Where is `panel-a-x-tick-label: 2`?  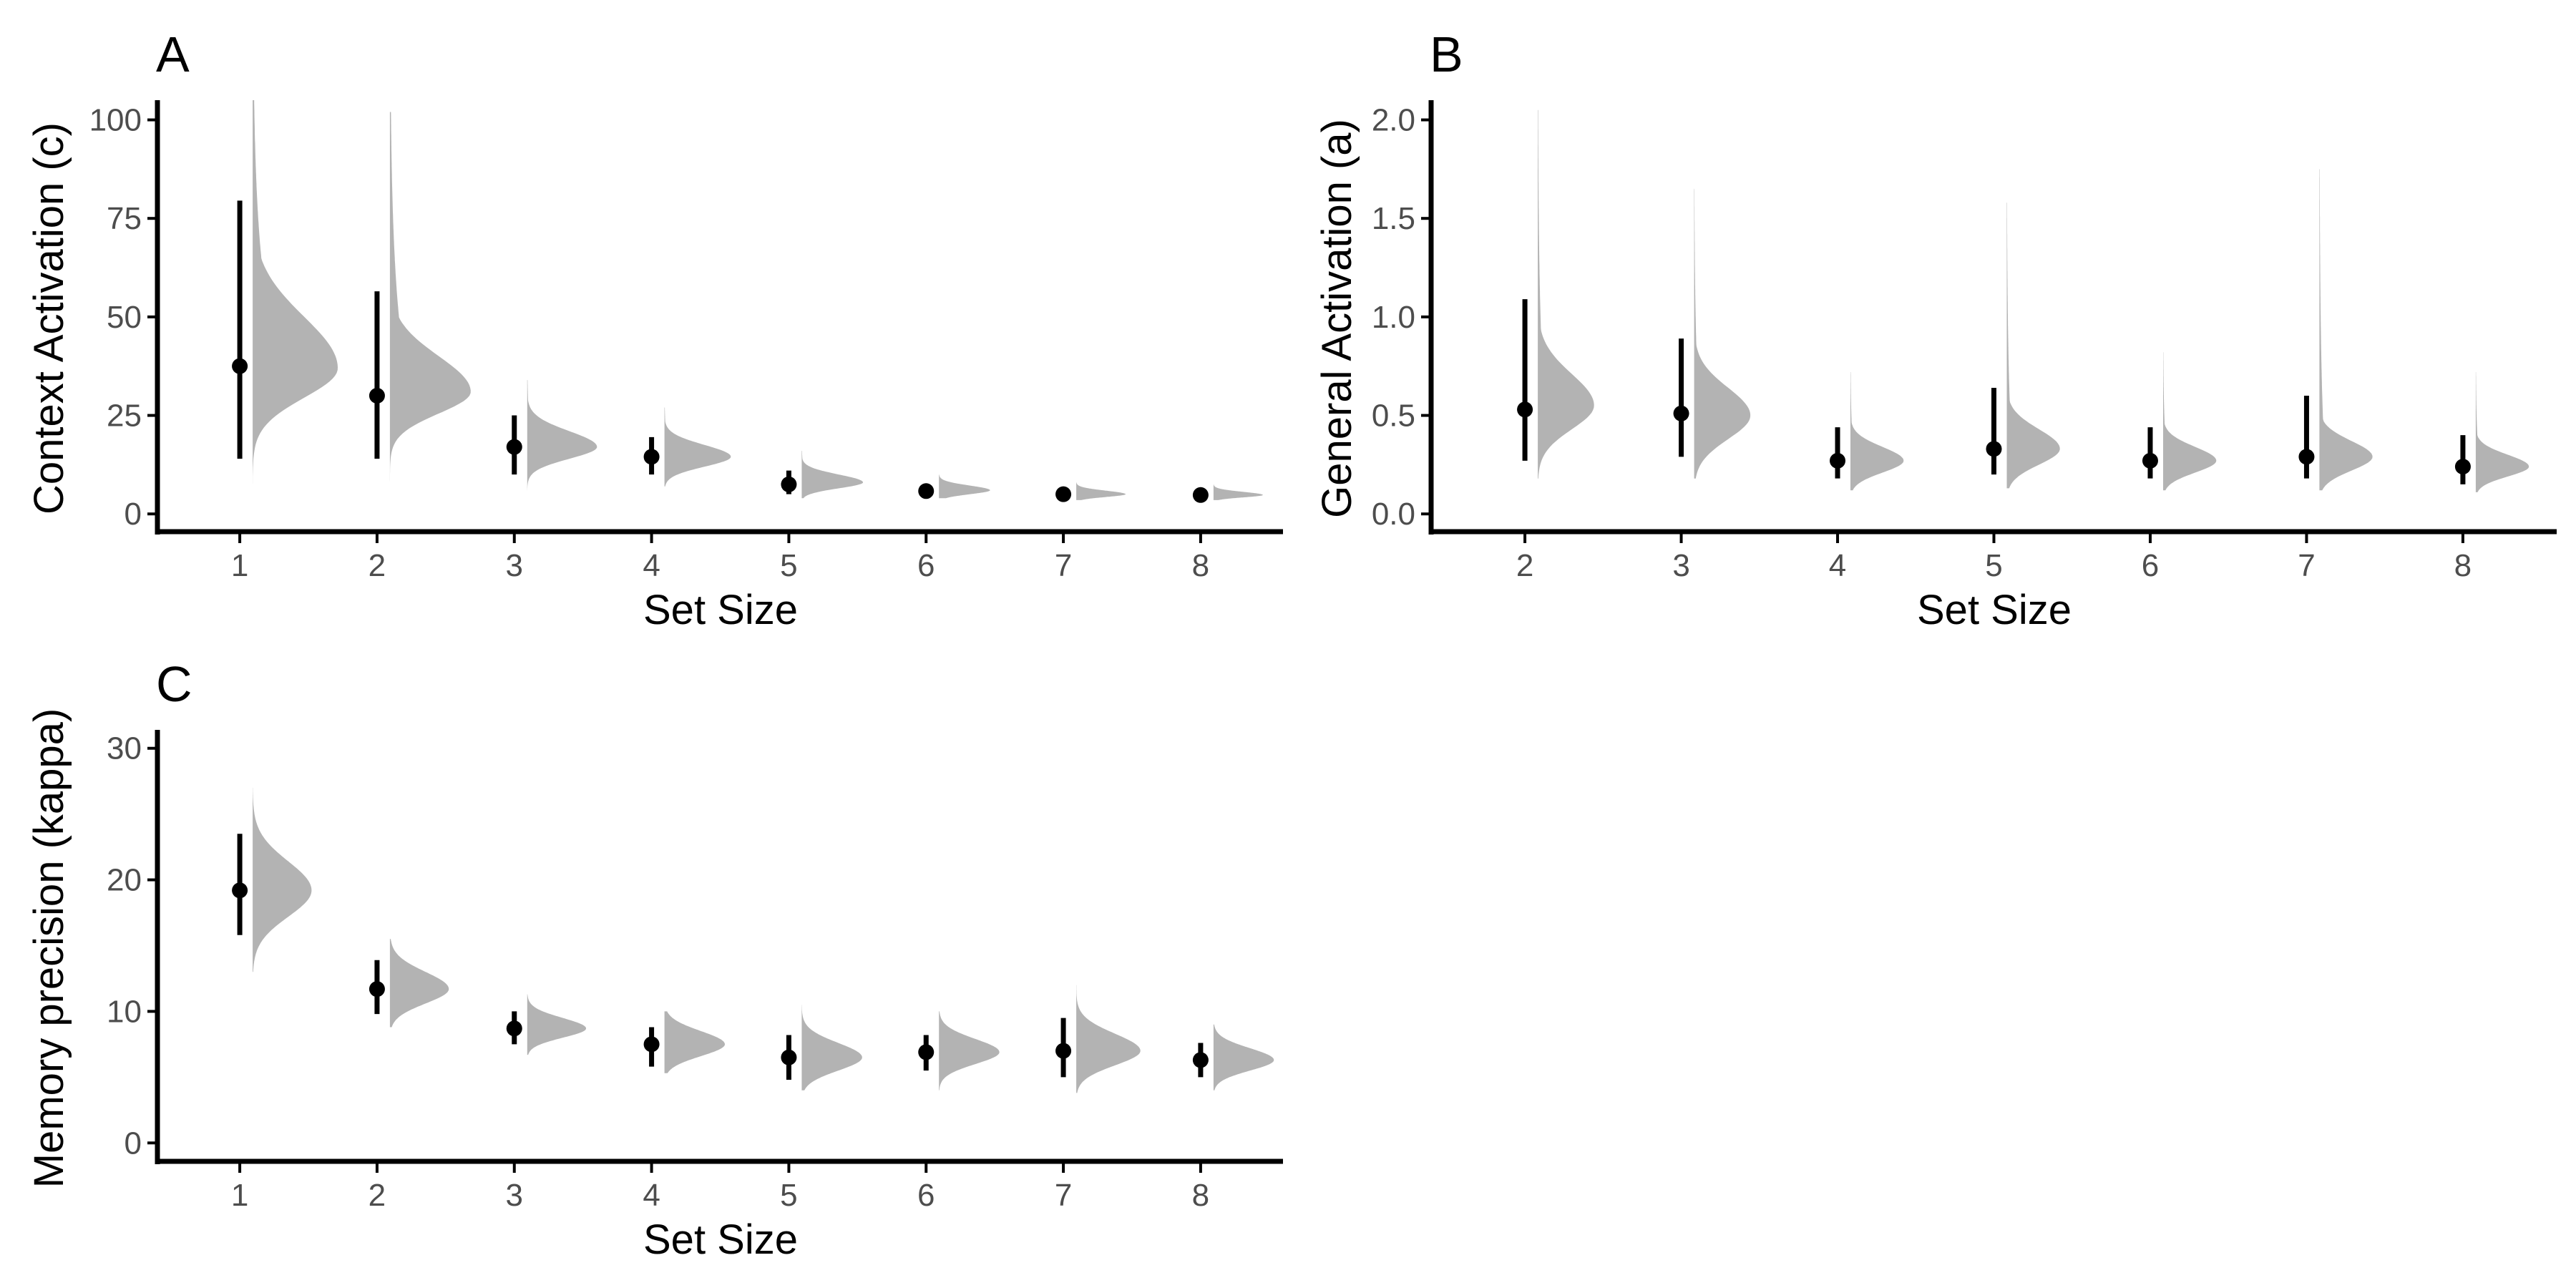 panel-a-x-tick-label: 2 is located at coordinates (377, 565).